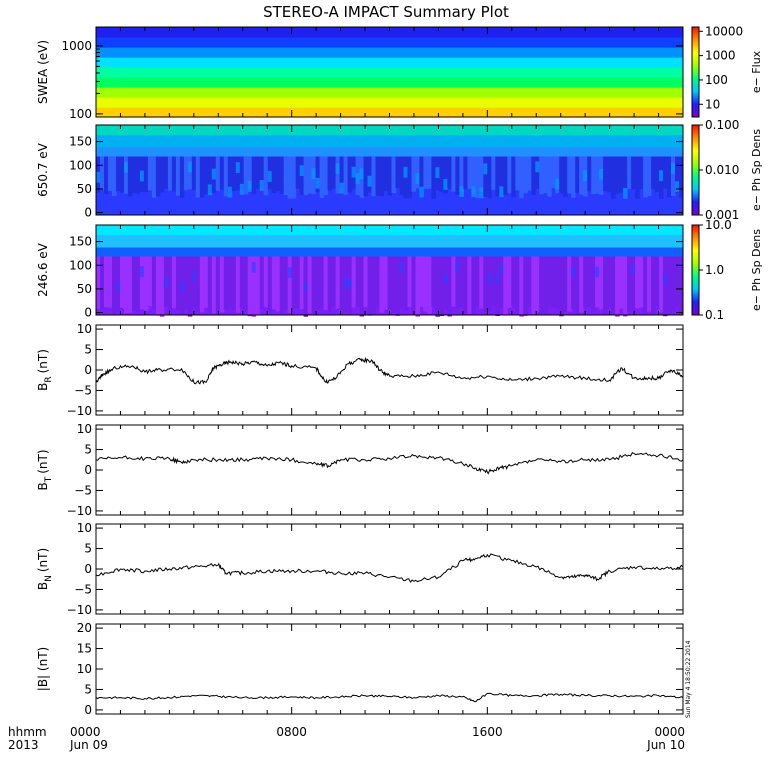  Describe the element at coordinates (84, 649) in the screenshot. I see `bmag-ytick-label: 15` at that location.